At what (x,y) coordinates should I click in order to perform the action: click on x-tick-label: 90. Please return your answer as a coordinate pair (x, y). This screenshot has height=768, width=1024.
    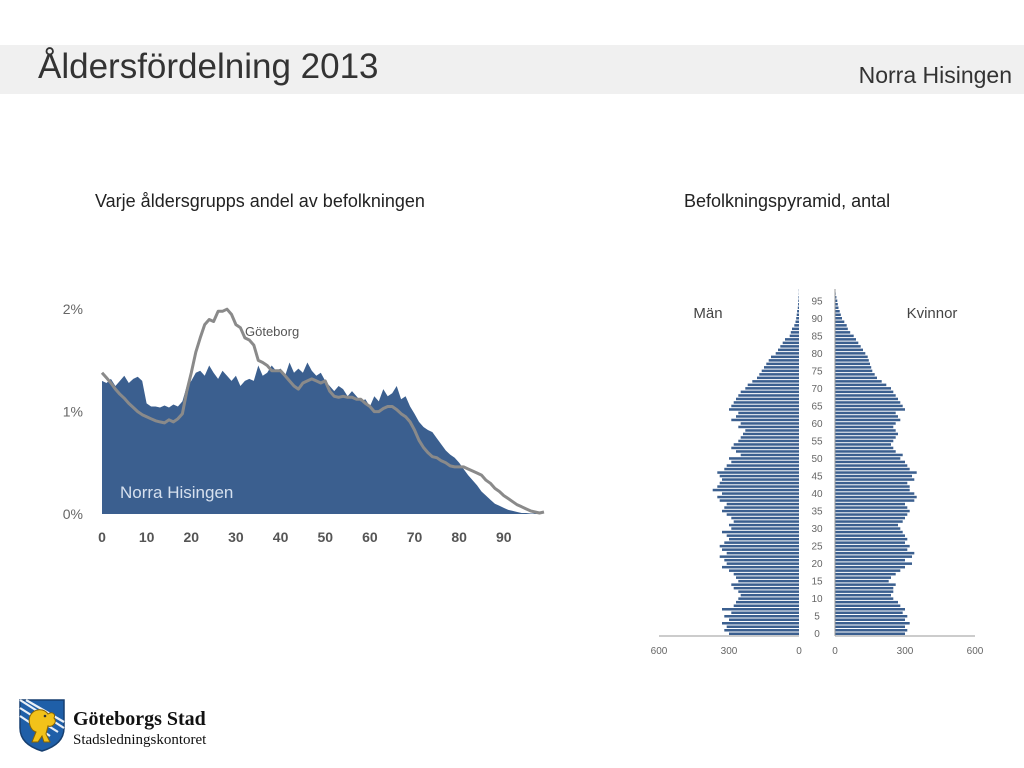
    Looking at the image, I should click on (504, 537).